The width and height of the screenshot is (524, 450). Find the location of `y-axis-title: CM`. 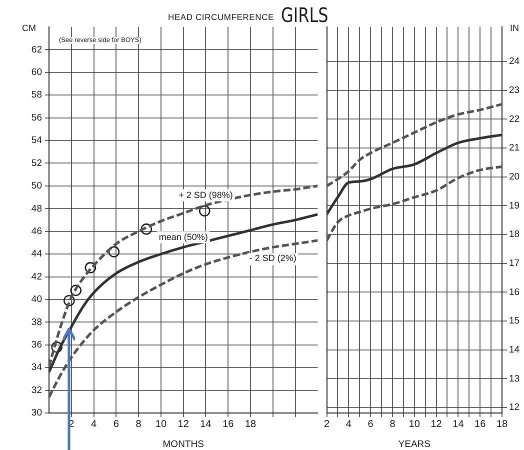

y-axis-title: CM is located at coordinates (29, 28).